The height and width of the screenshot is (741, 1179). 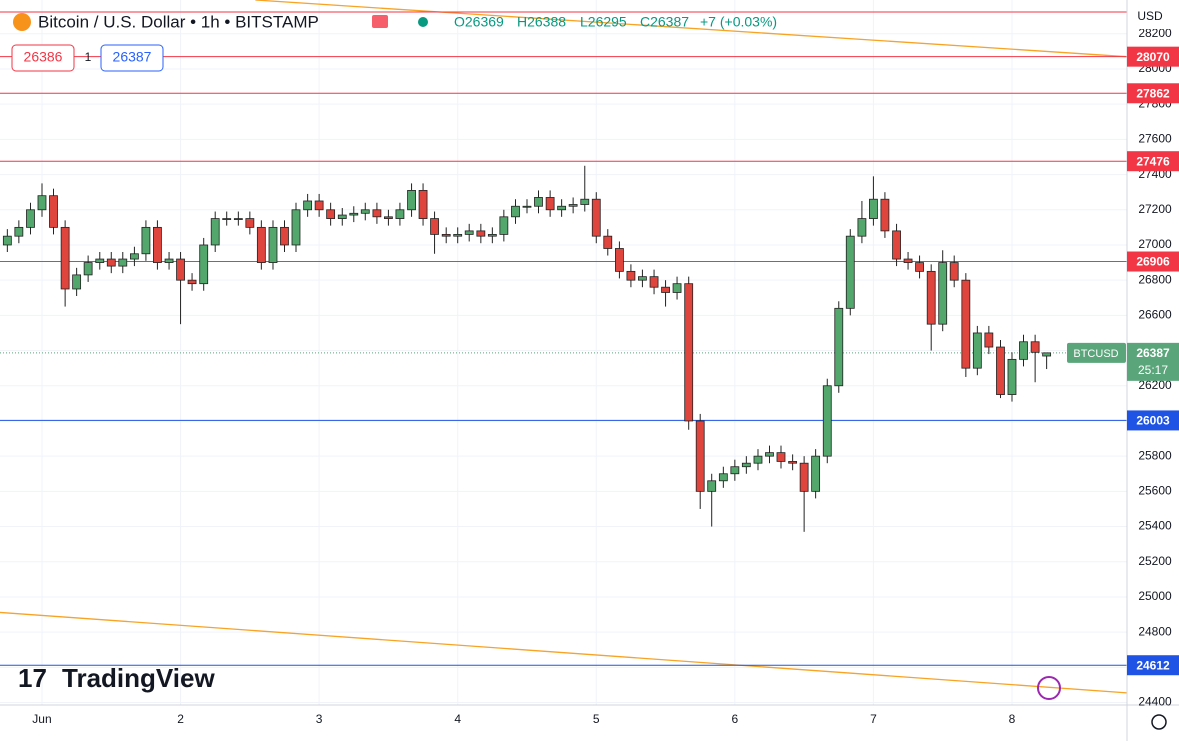 What do you see at coordinates (457, 719) in the screenshot?
I see `x-tick-label: 4` at bounding box center [457, 719].